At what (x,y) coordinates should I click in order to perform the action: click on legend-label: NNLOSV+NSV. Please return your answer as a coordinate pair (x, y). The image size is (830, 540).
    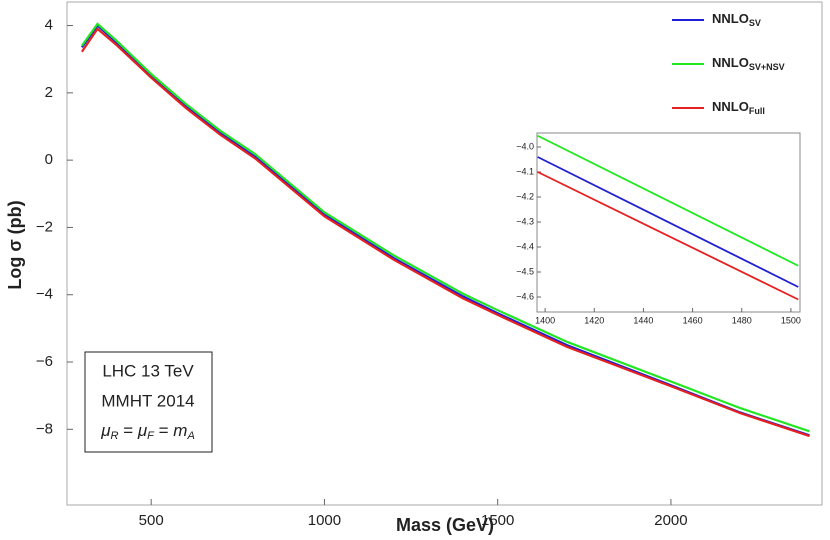
    Looking at the image, I should click on (748, 63).